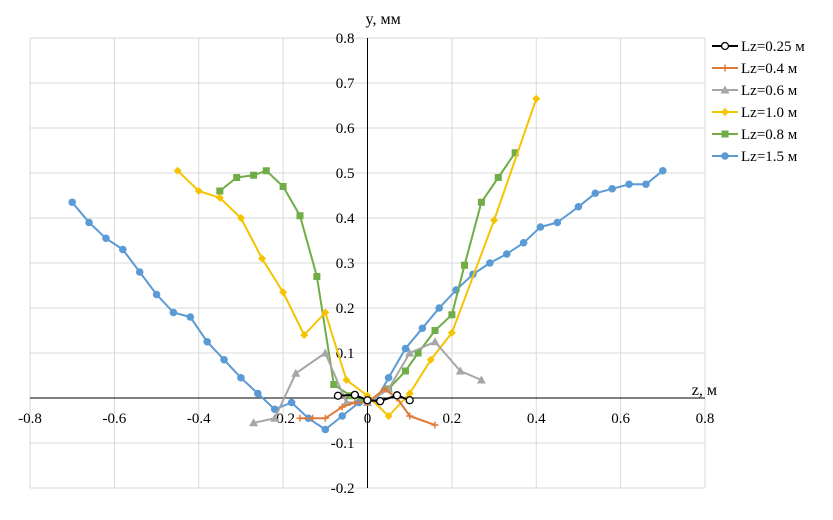 The image size is (833, 520). I want to click on legend-label: Lz=0.25 м, so click(773, 47).